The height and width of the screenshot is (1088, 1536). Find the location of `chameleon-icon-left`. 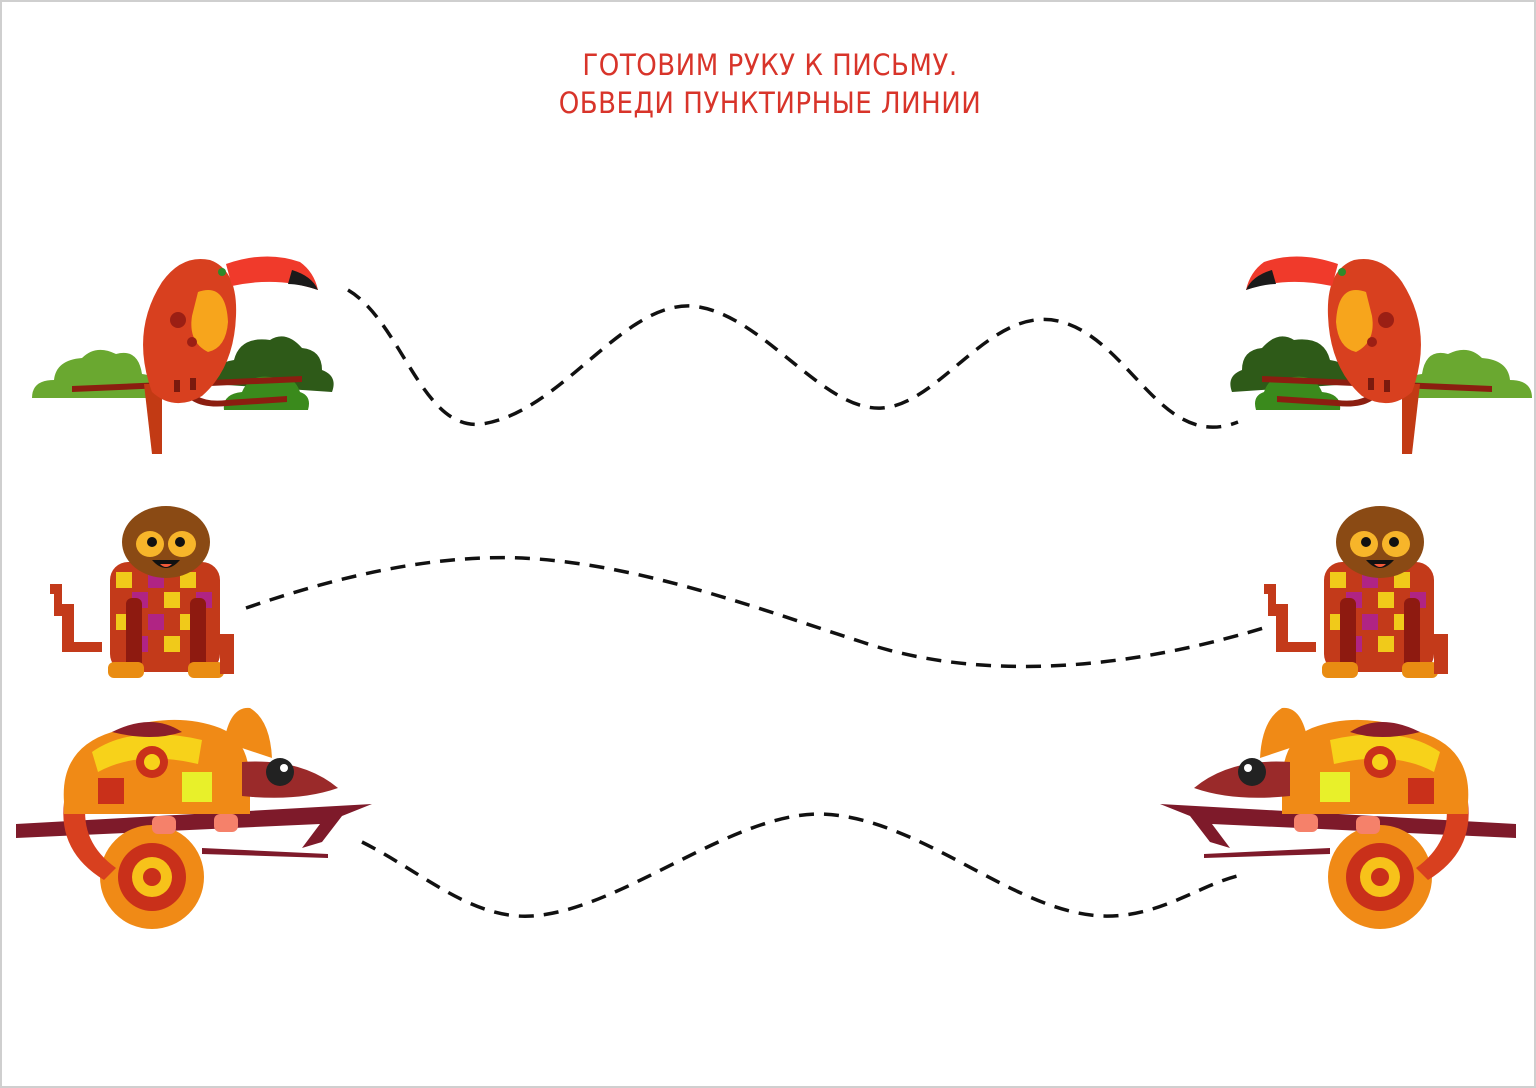

chameleon-icon-left is located at coordinates (194, 818).